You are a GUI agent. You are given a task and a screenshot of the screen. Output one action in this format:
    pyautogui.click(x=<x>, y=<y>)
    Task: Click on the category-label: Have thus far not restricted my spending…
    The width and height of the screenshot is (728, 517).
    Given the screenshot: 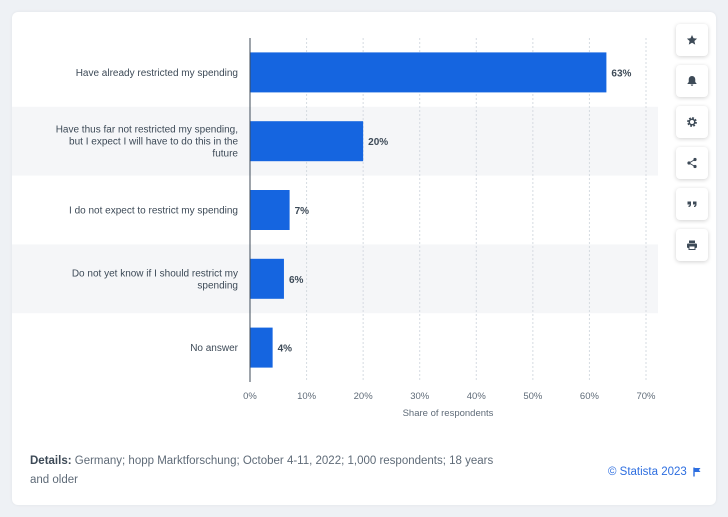 What is the action you would take?
    pyautogui.click(x=147, y=130)
    